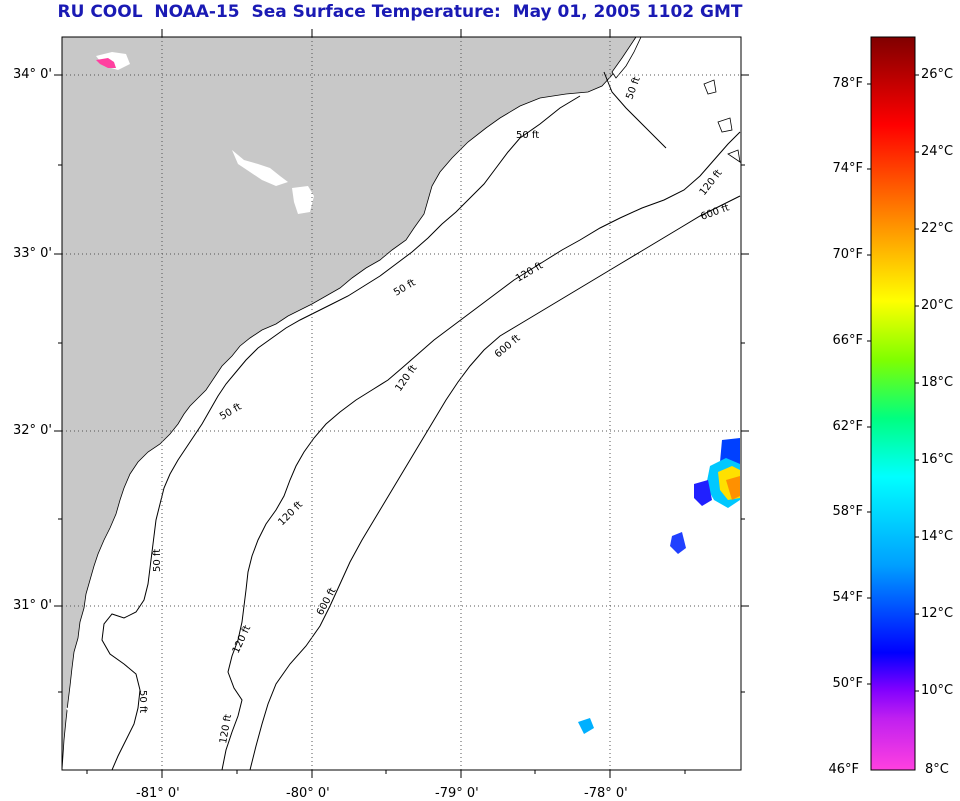 The image size is (960, 801). What do you see at coordinates (847, 168) in the screenshot?
I see `colorbar-fahrenheit-label: 74°F` at bounding box center [847, 168].